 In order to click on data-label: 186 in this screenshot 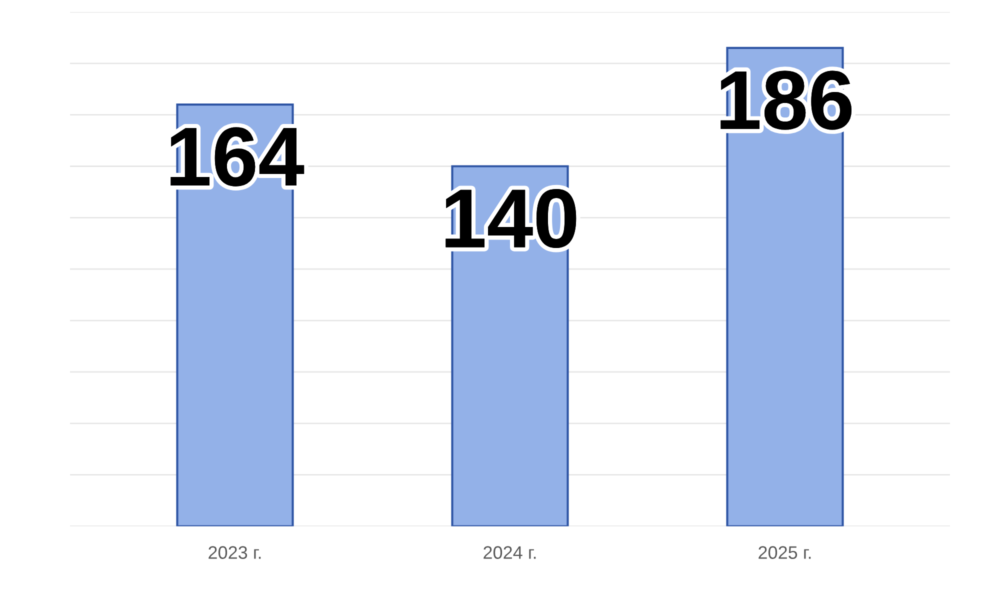, I will do `click(786, 100)`.